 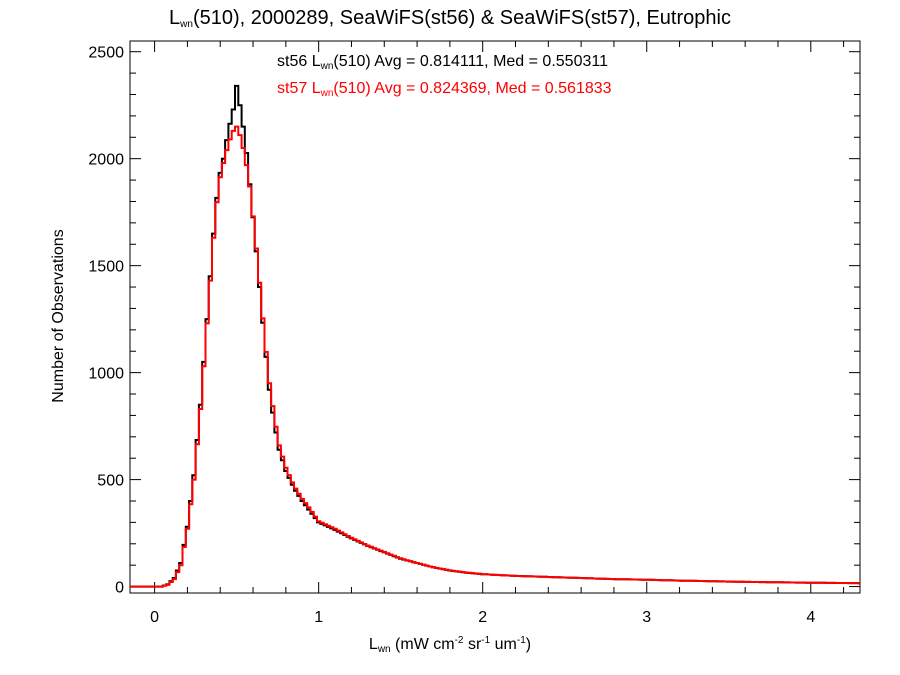 What do you see at coordinates (106, 374) in the screenshot?
I see `y-tick-label: 1000` at bounding box center [106, 374].